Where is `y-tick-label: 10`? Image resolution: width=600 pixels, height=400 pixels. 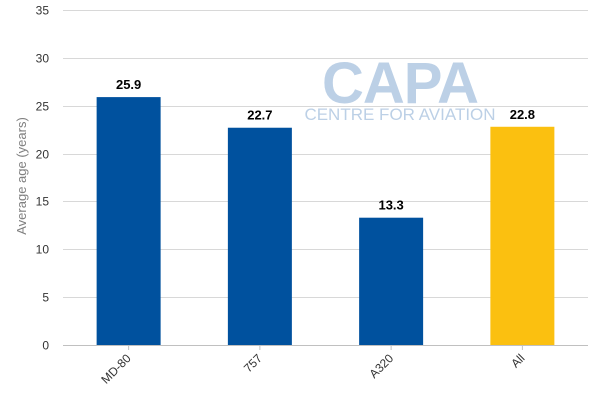 y-tick-label: 10 is located at coordinates (43, 250).